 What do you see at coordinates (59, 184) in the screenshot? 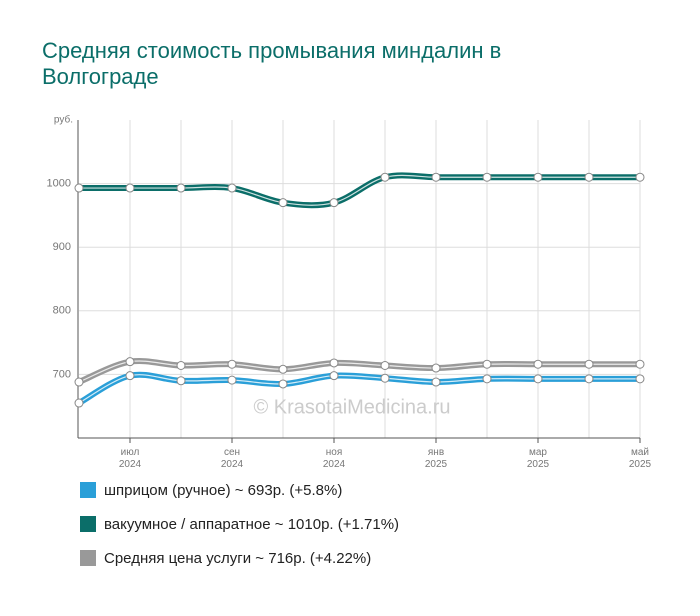
I see `y-tick-label: 1000` at bounding box center [59, 184].